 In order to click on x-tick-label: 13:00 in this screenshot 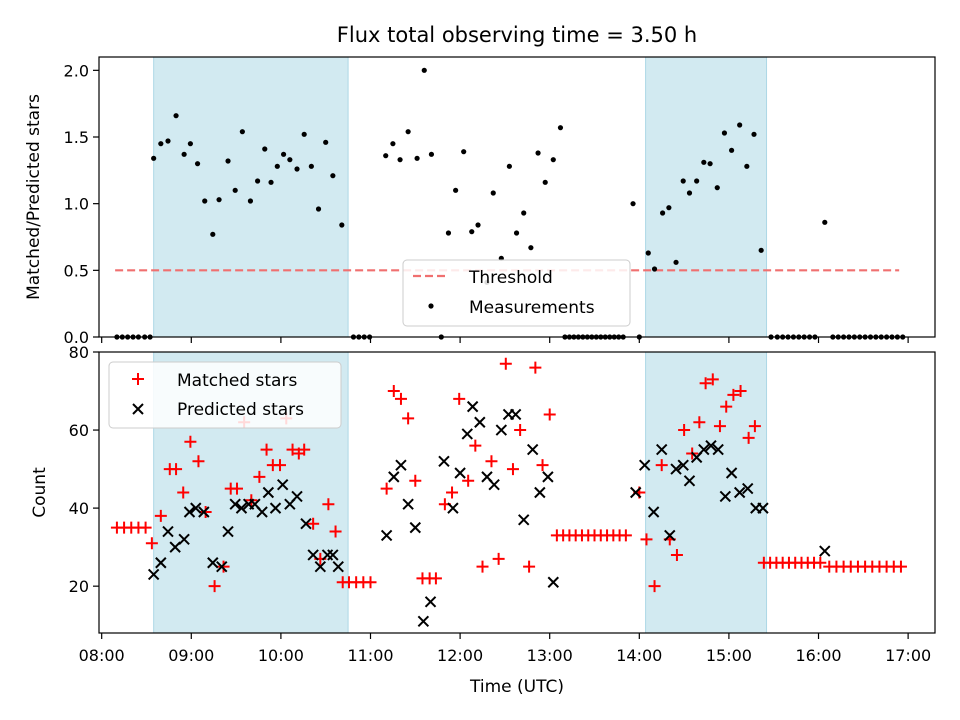, I will do `click(550, 655)`.